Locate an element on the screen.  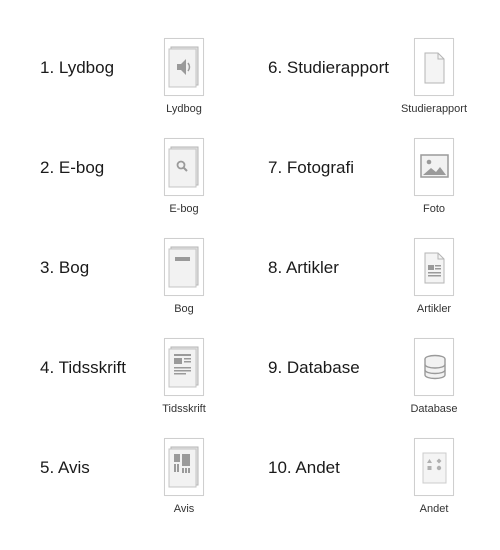
audiobook-icon is located at coordinates (183, 67).